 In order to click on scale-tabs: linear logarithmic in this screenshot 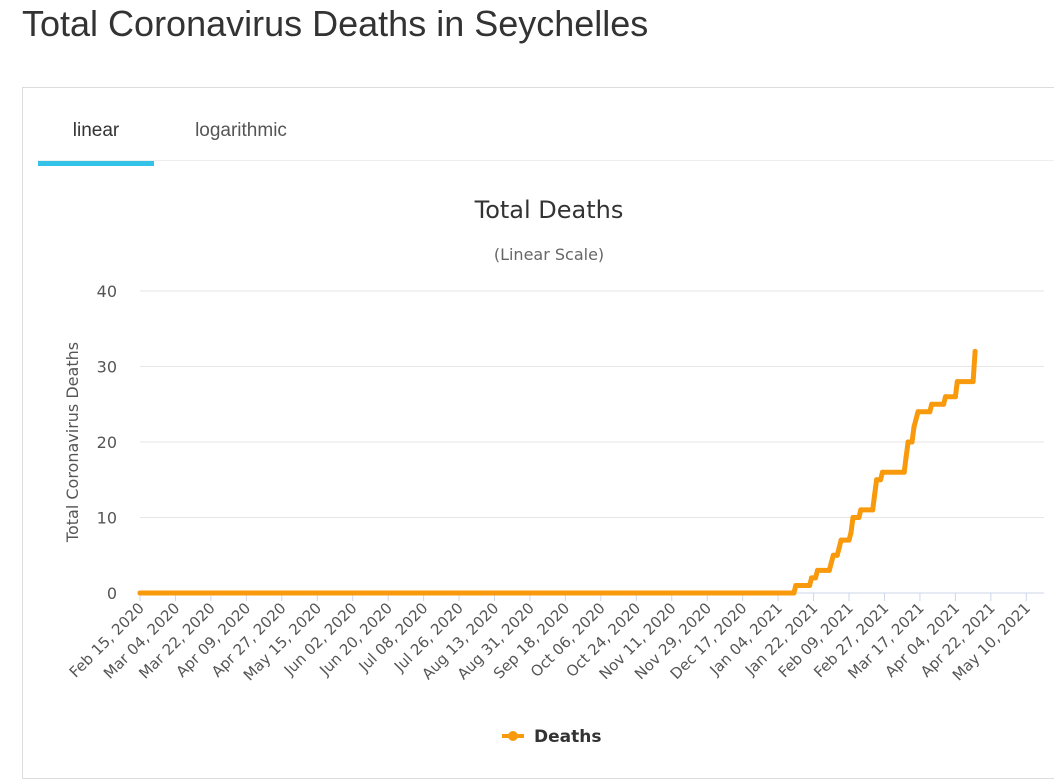, I will do `click(546, 127)`.